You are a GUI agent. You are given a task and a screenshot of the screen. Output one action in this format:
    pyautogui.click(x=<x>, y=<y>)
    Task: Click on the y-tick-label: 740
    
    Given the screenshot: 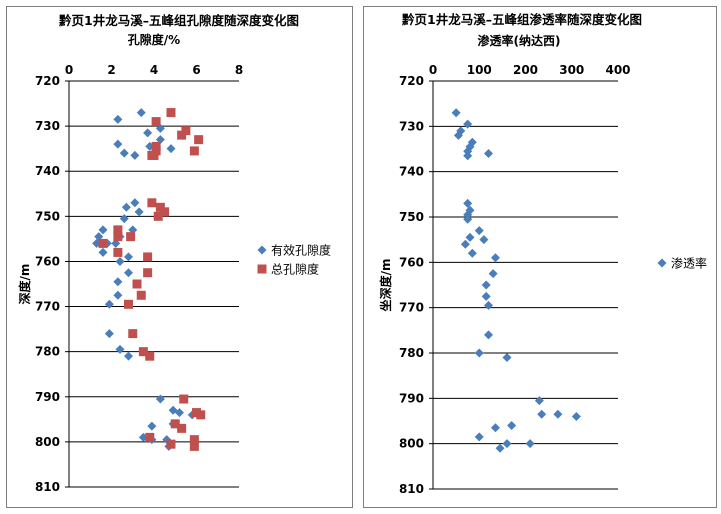 What is the action you would take?
    pyautogui.click(x=411, y=172)
    